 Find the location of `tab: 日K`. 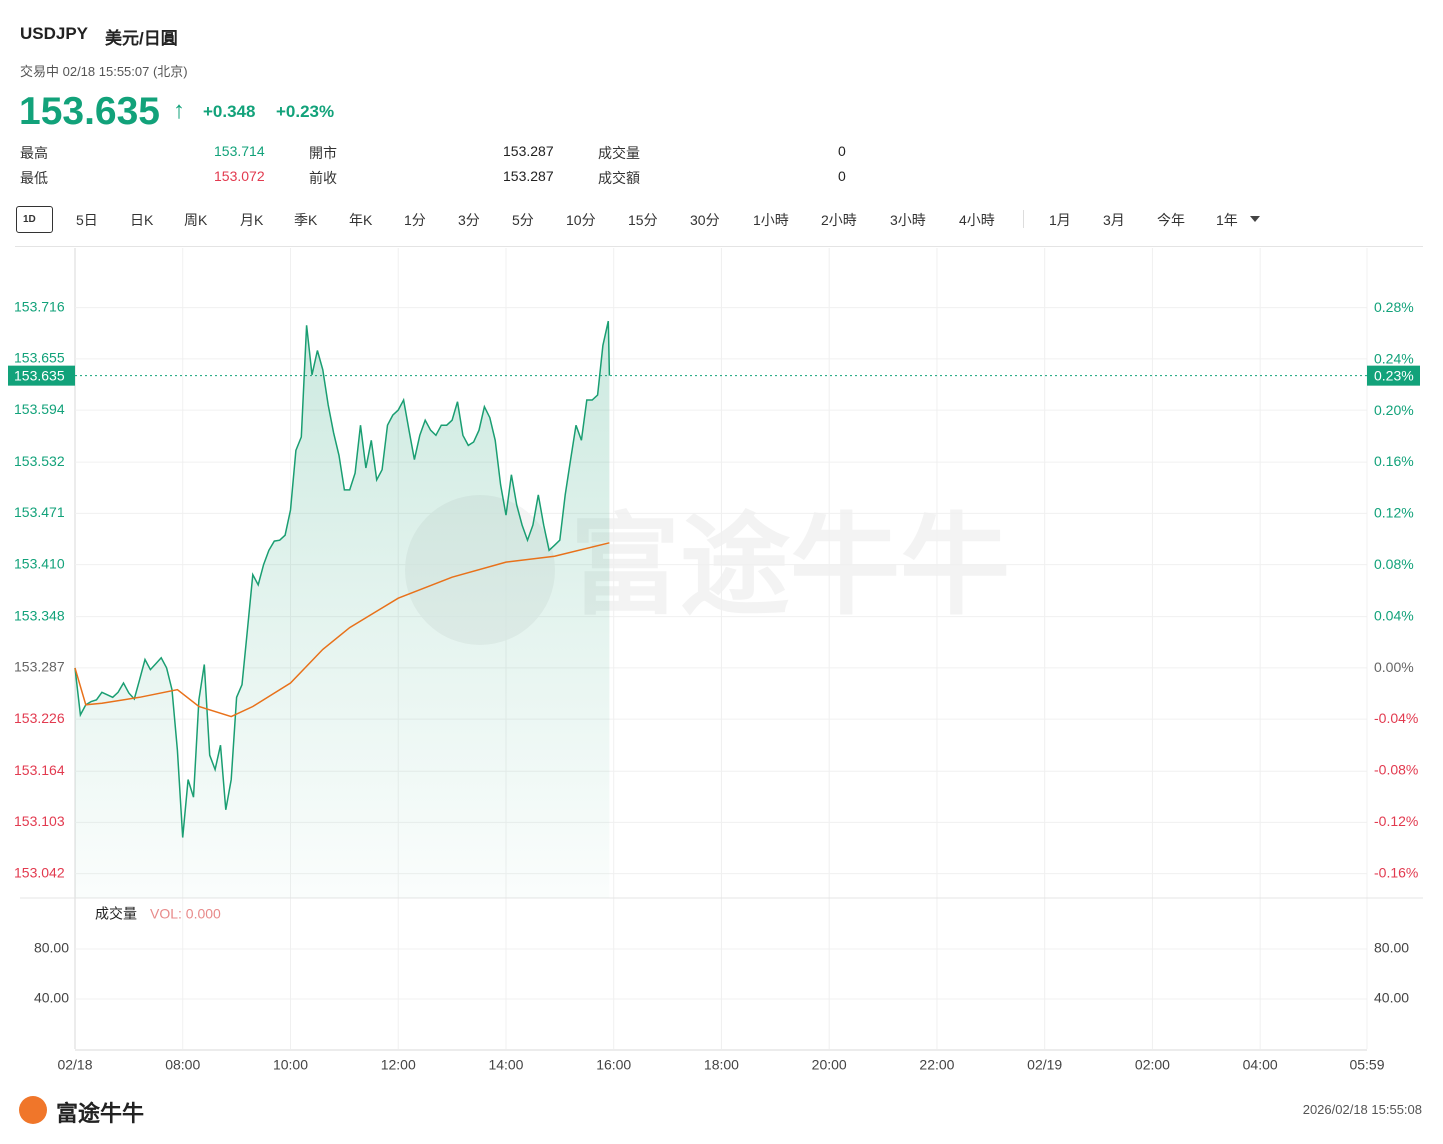

tab: 日K is located at coordinates (142, 220).